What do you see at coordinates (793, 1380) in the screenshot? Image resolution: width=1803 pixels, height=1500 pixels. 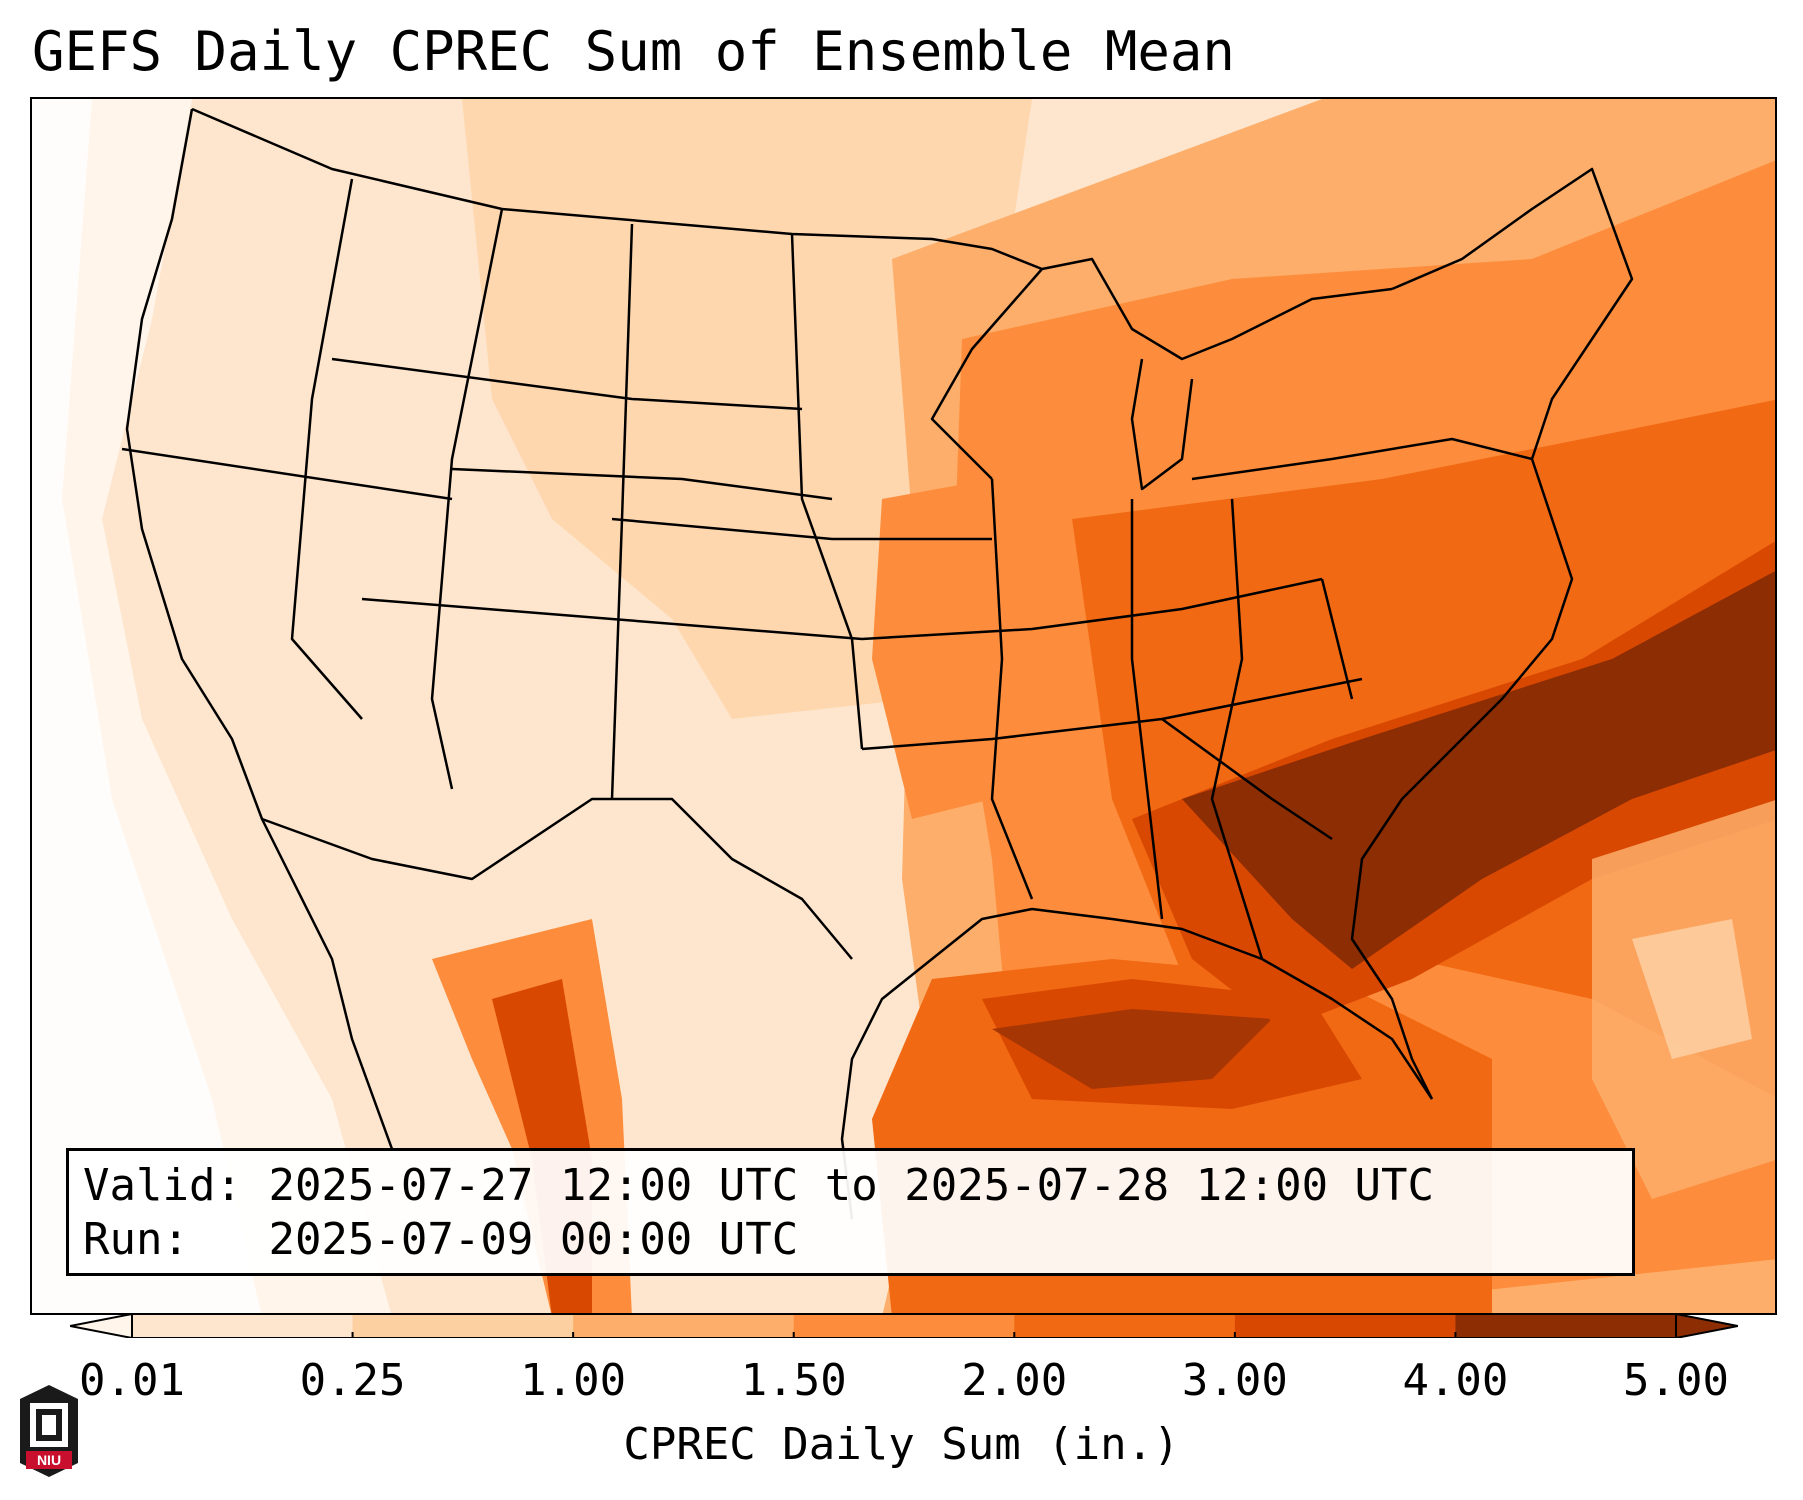 I see `colorbar-tick-label: 1.50` at bounding box center [793, 1380].